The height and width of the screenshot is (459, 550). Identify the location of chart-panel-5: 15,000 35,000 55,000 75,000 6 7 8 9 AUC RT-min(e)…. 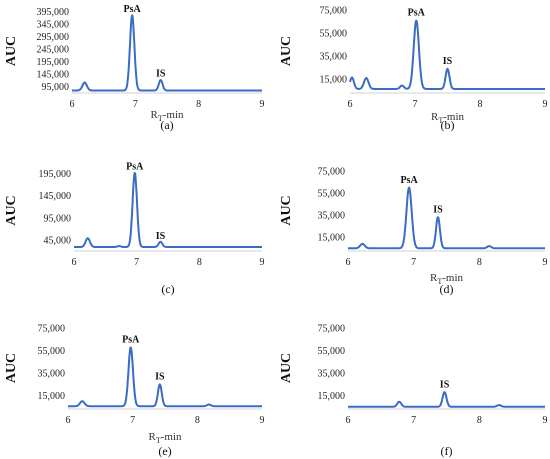
(134, 391).